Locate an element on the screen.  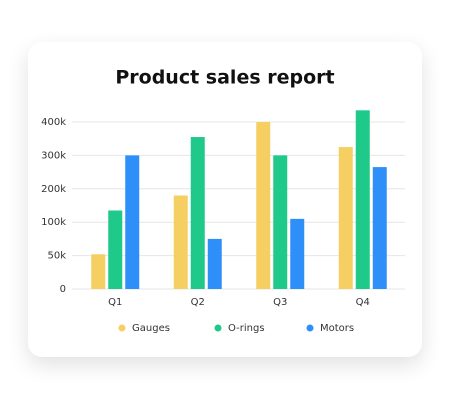
y-tick-label: 400k is located at coordinates (53, 122).